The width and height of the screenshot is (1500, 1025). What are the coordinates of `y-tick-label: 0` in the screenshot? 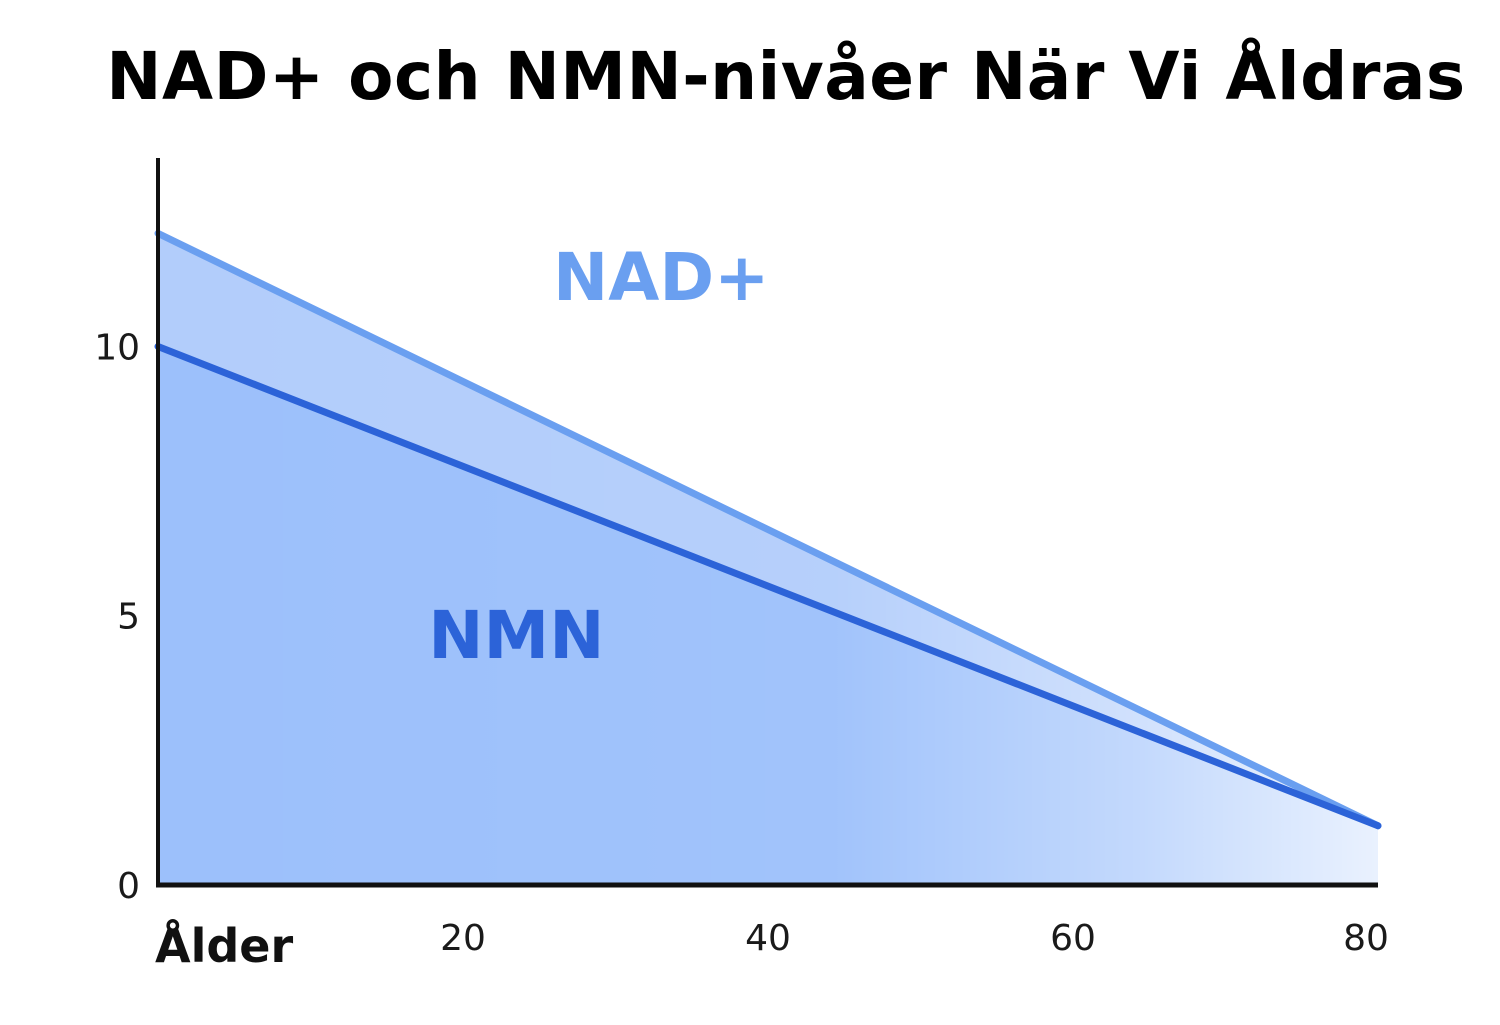 It's located at (128, 886).